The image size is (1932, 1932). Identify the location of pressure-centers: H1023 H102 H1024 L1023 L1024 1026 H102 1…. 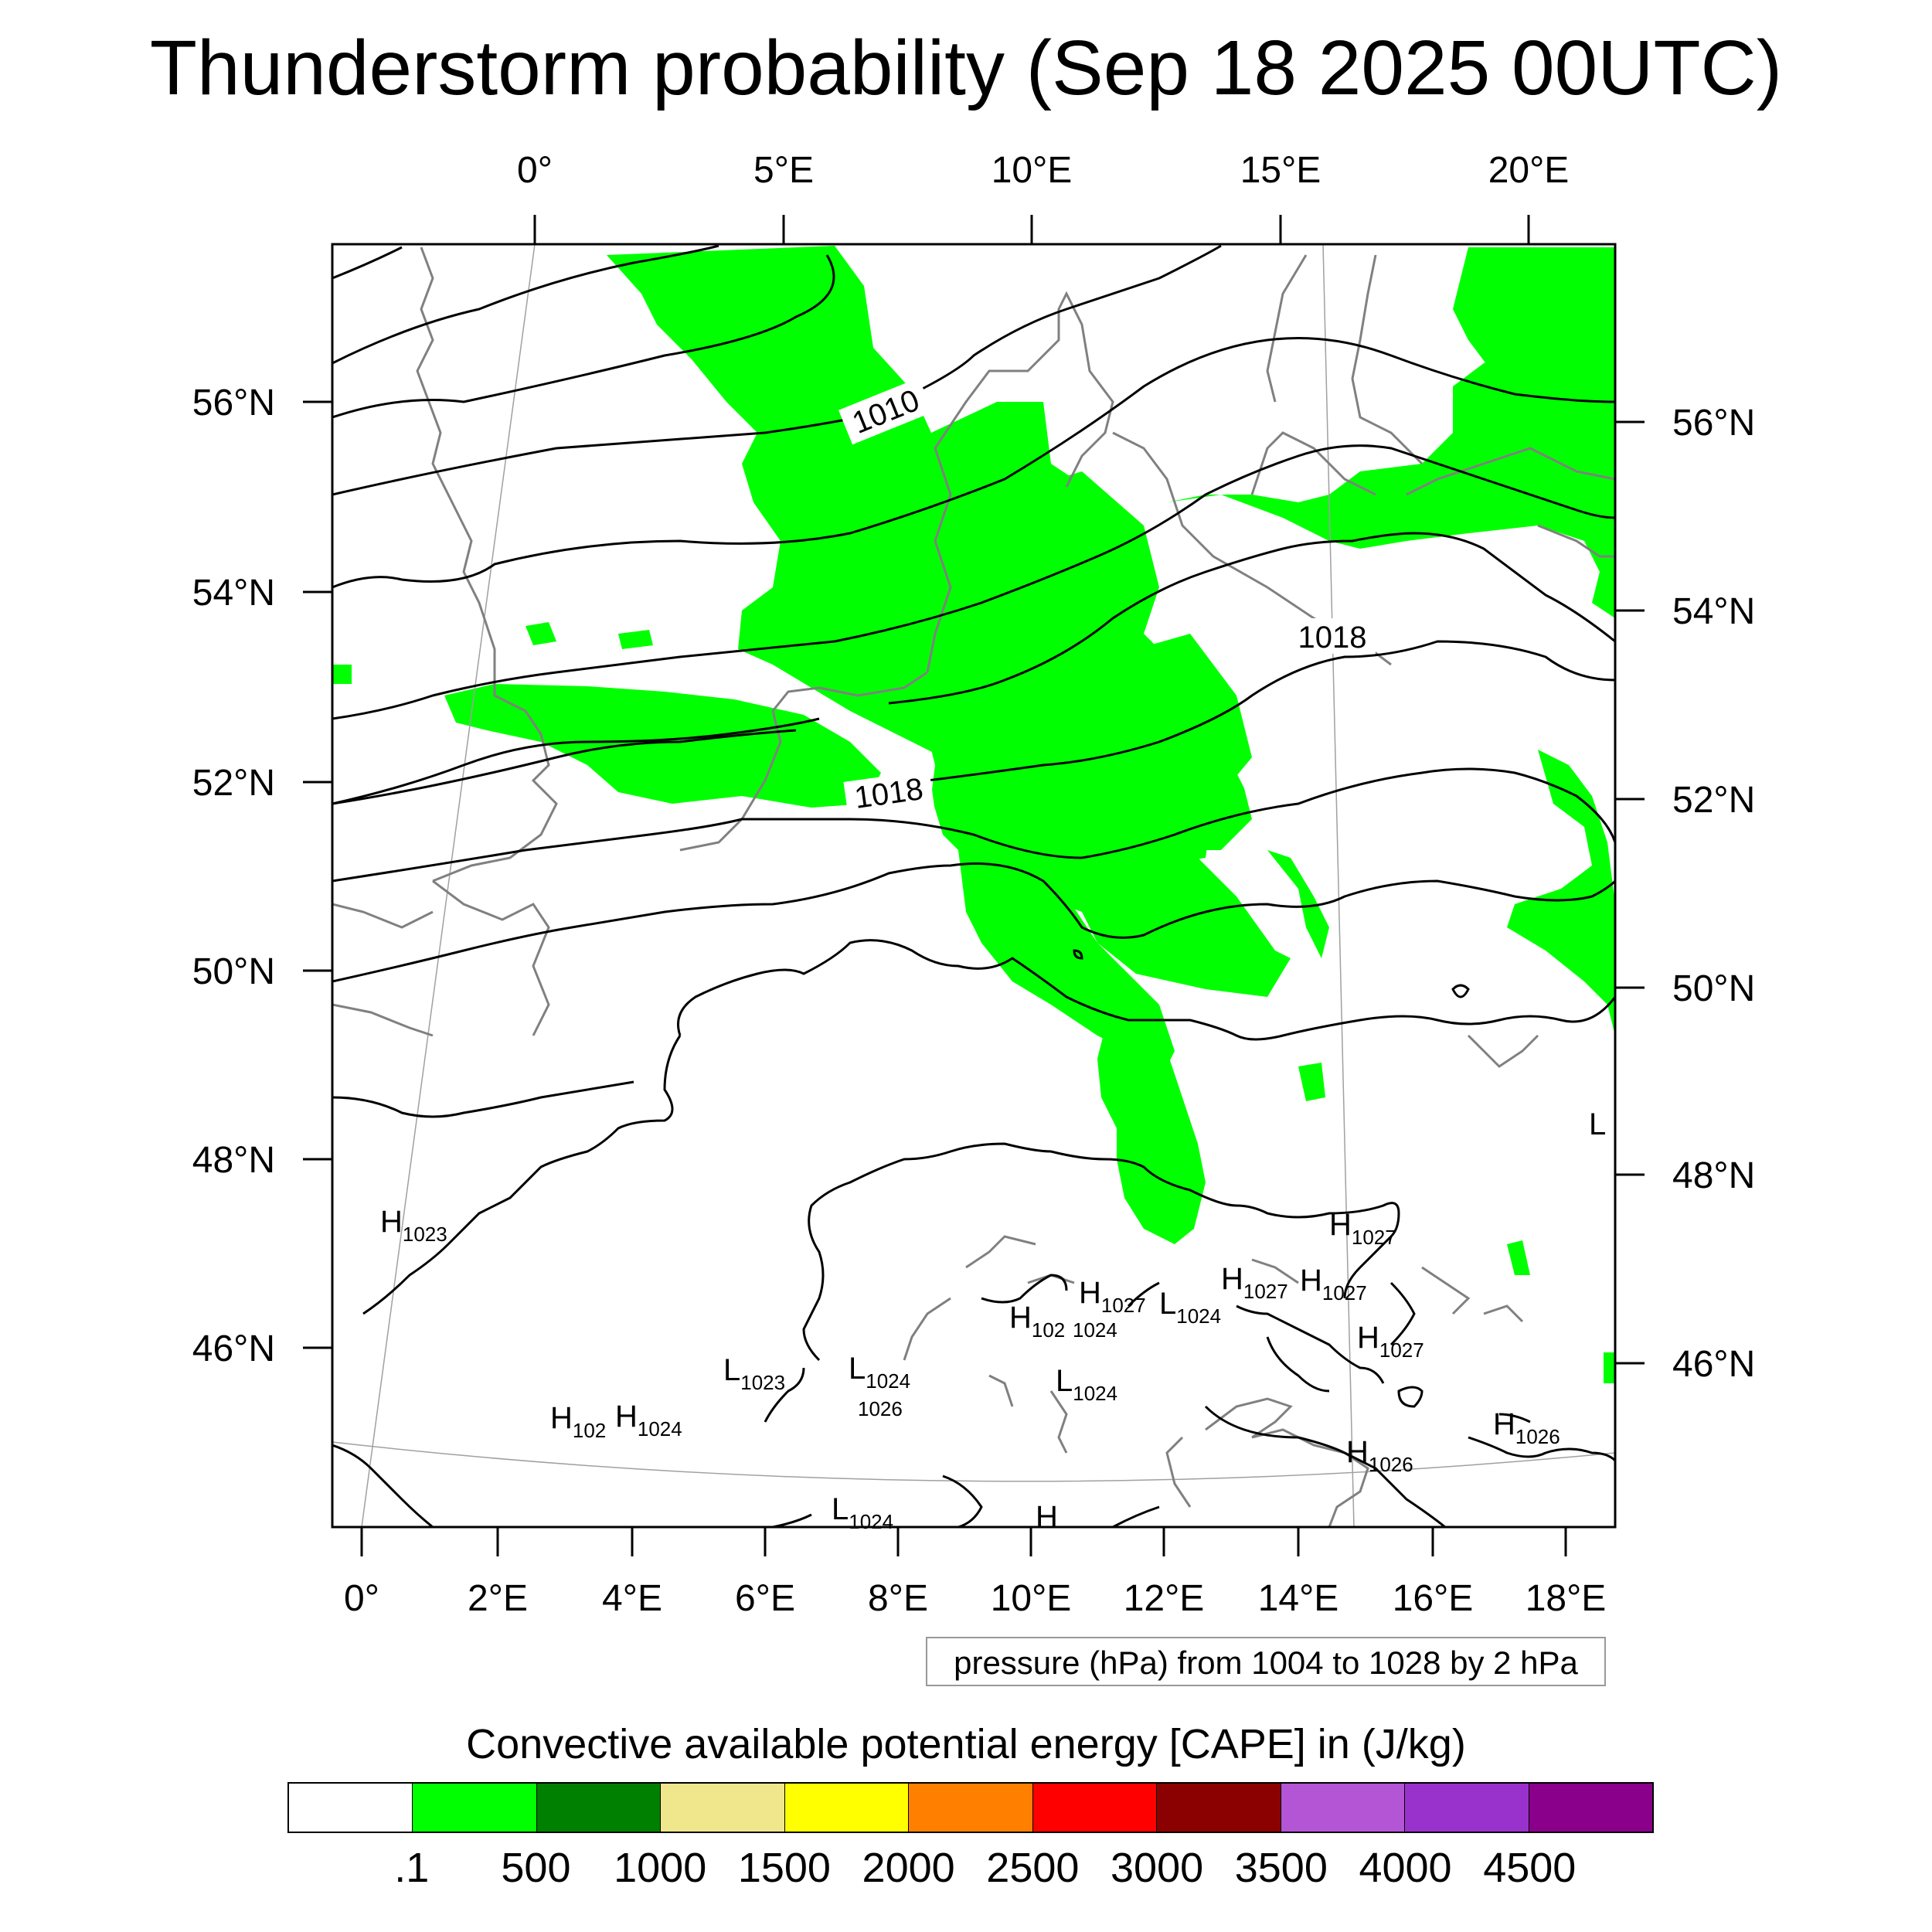
(993, 1320).